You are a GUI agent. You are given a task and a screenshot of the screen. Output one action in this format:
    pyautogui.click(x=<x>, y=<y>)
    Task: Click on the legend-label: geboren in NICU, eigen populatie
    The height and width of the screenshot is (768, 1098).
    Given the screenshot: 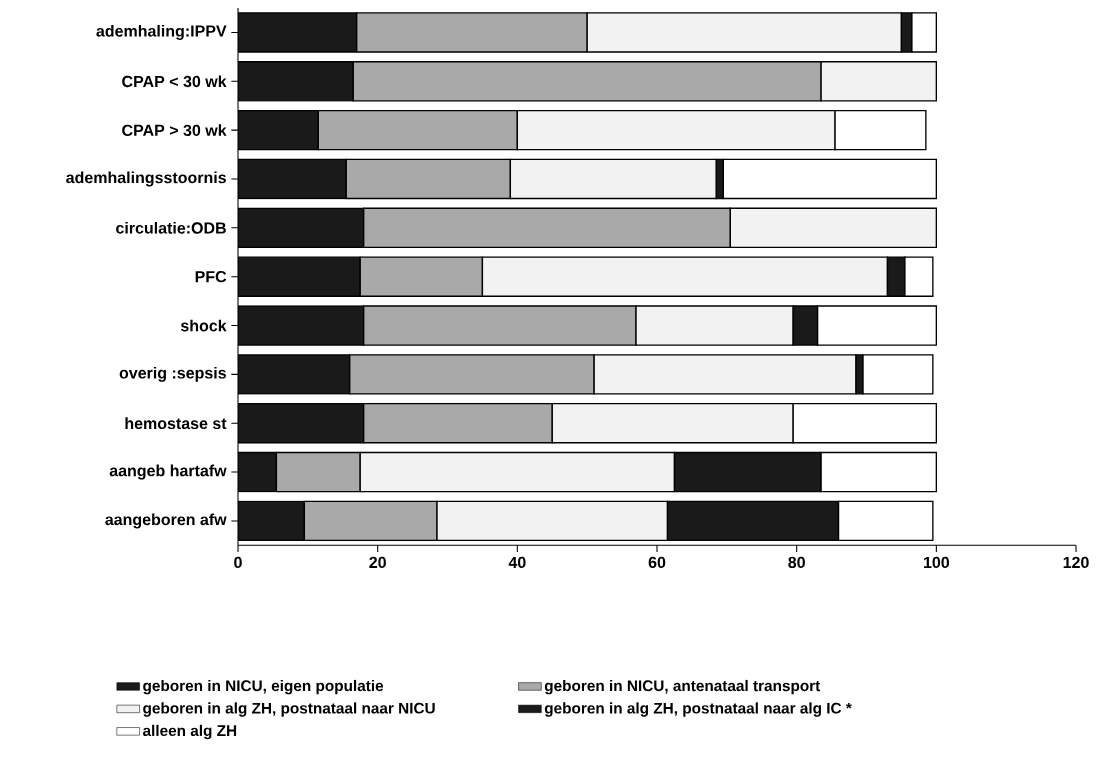 What is the action you would take?
    pyautogui.click(x=263, y=687)
    